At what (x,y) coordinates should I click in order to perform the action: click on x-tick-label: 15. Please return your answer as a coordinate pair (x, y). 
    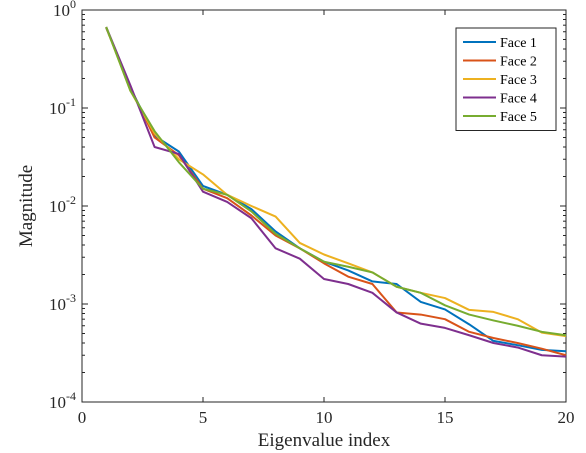
    Looking at the image, I should click on (445, 417).